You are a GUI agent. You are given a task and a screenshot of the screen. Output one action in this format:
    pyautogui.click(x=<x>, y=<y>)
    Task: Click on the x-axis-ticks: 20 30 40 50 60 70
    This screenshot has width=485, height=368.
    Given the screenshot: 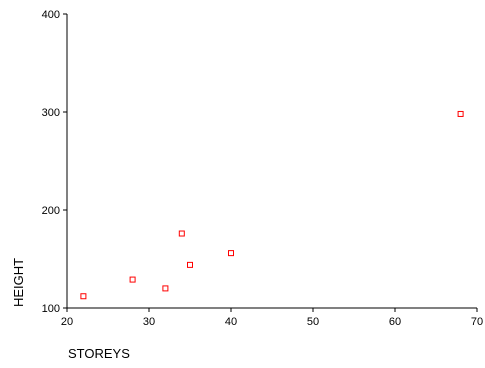 What is the action you would take?
    pyautogui.click(x=272, y=318)
    